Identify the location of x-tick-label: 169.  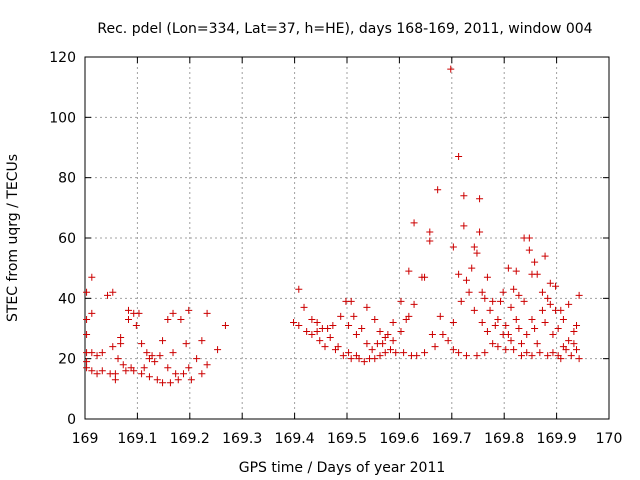
(85, 439).